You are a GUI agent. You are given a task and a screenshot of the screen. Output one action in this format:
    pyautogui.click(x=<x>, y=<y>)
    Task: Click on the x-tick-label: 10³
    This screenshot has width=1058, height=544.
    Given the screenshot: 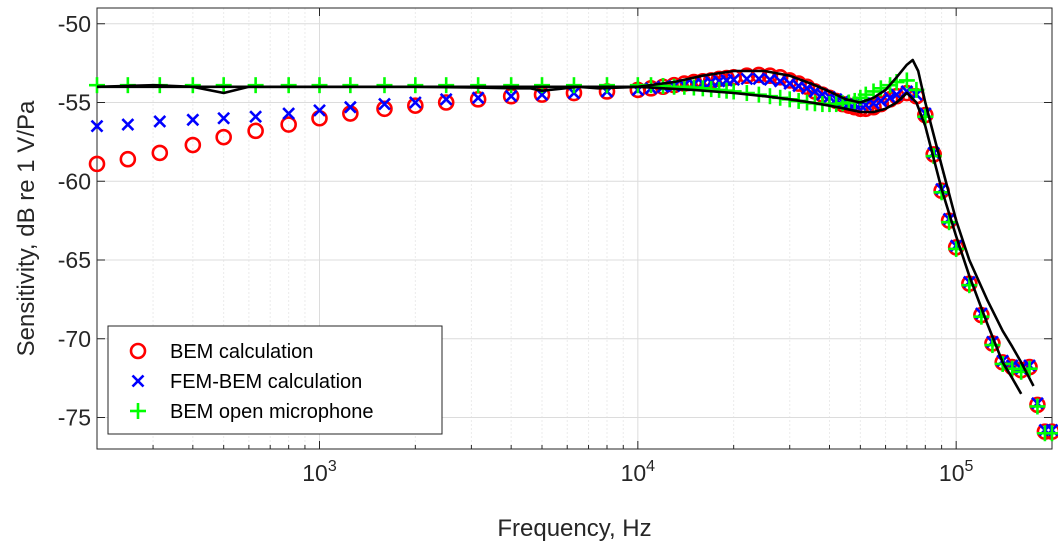 What is the action you would take?
    pyautogui.click(x=319, y=472)
    